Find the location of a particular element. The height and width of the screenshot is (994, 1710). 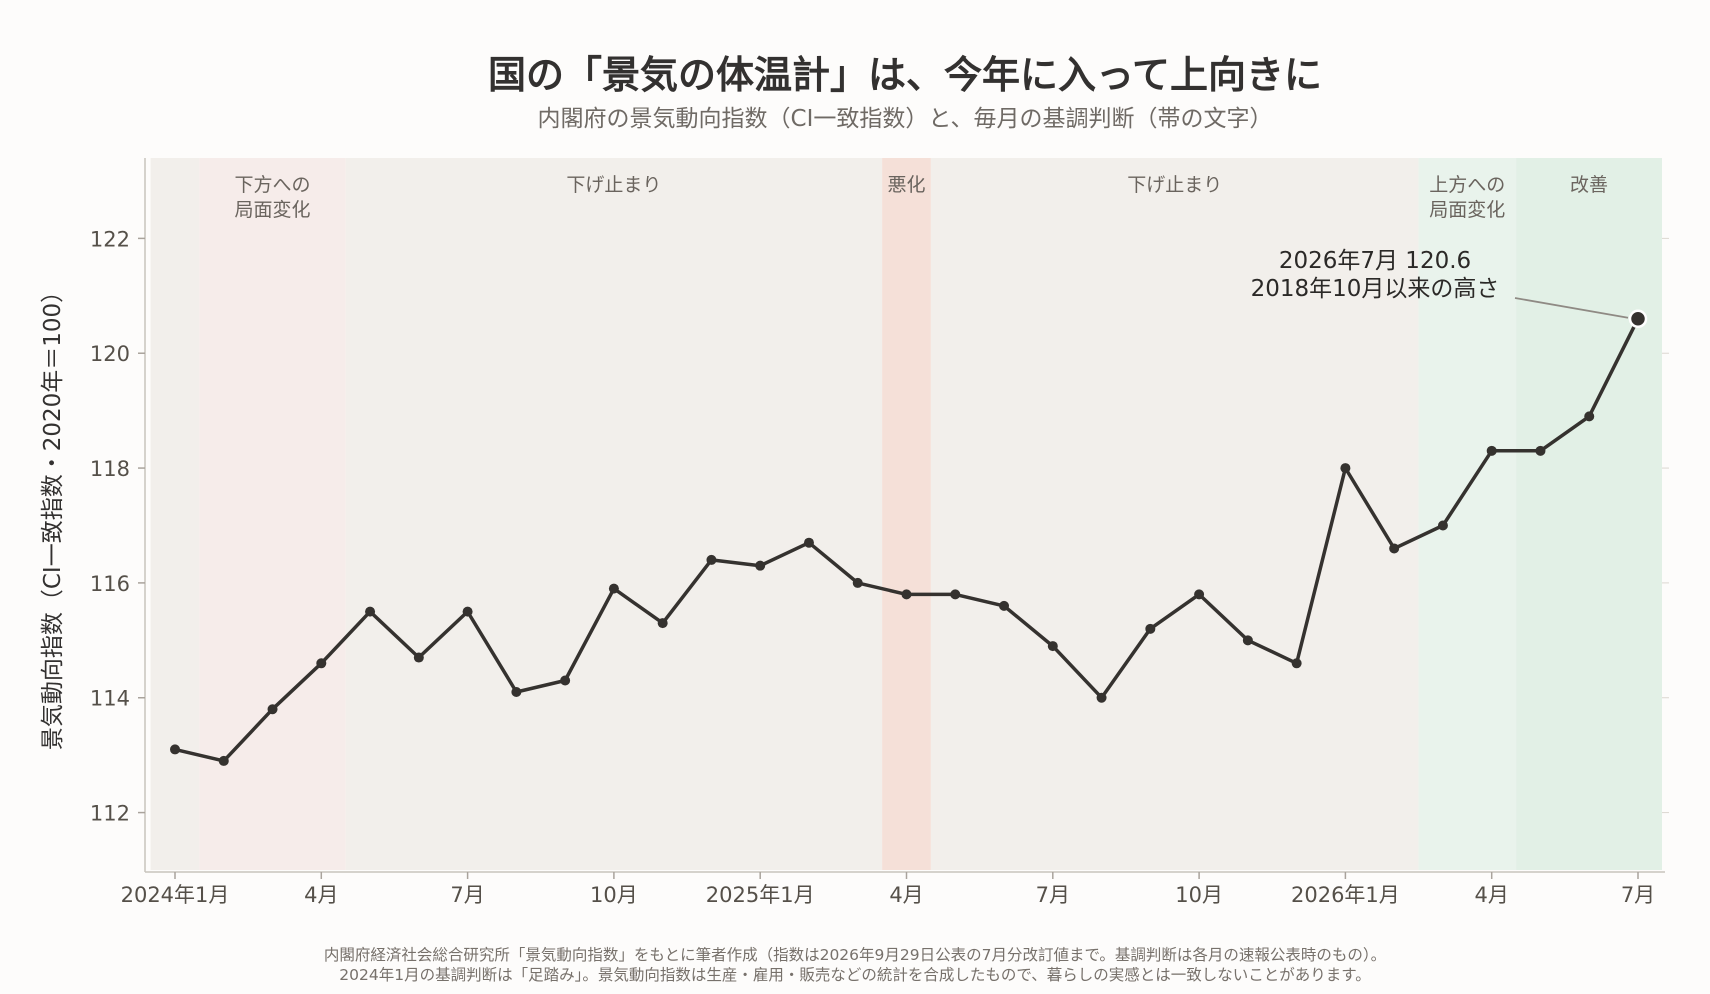

y-tick-label-112: 112 is located at coordinates (110, 814).